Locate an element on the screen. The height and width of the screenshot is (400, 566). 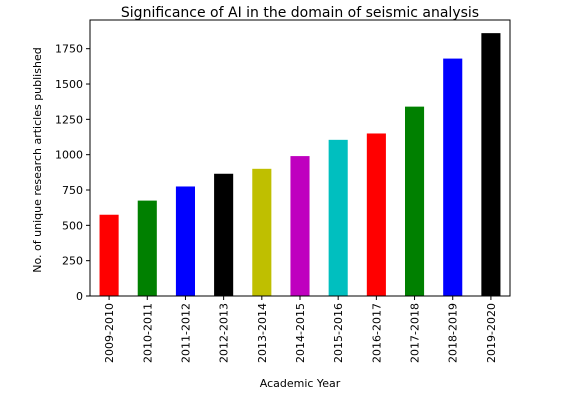
x-tick-label: 2018-2019 is located at coordinates (453, 333).